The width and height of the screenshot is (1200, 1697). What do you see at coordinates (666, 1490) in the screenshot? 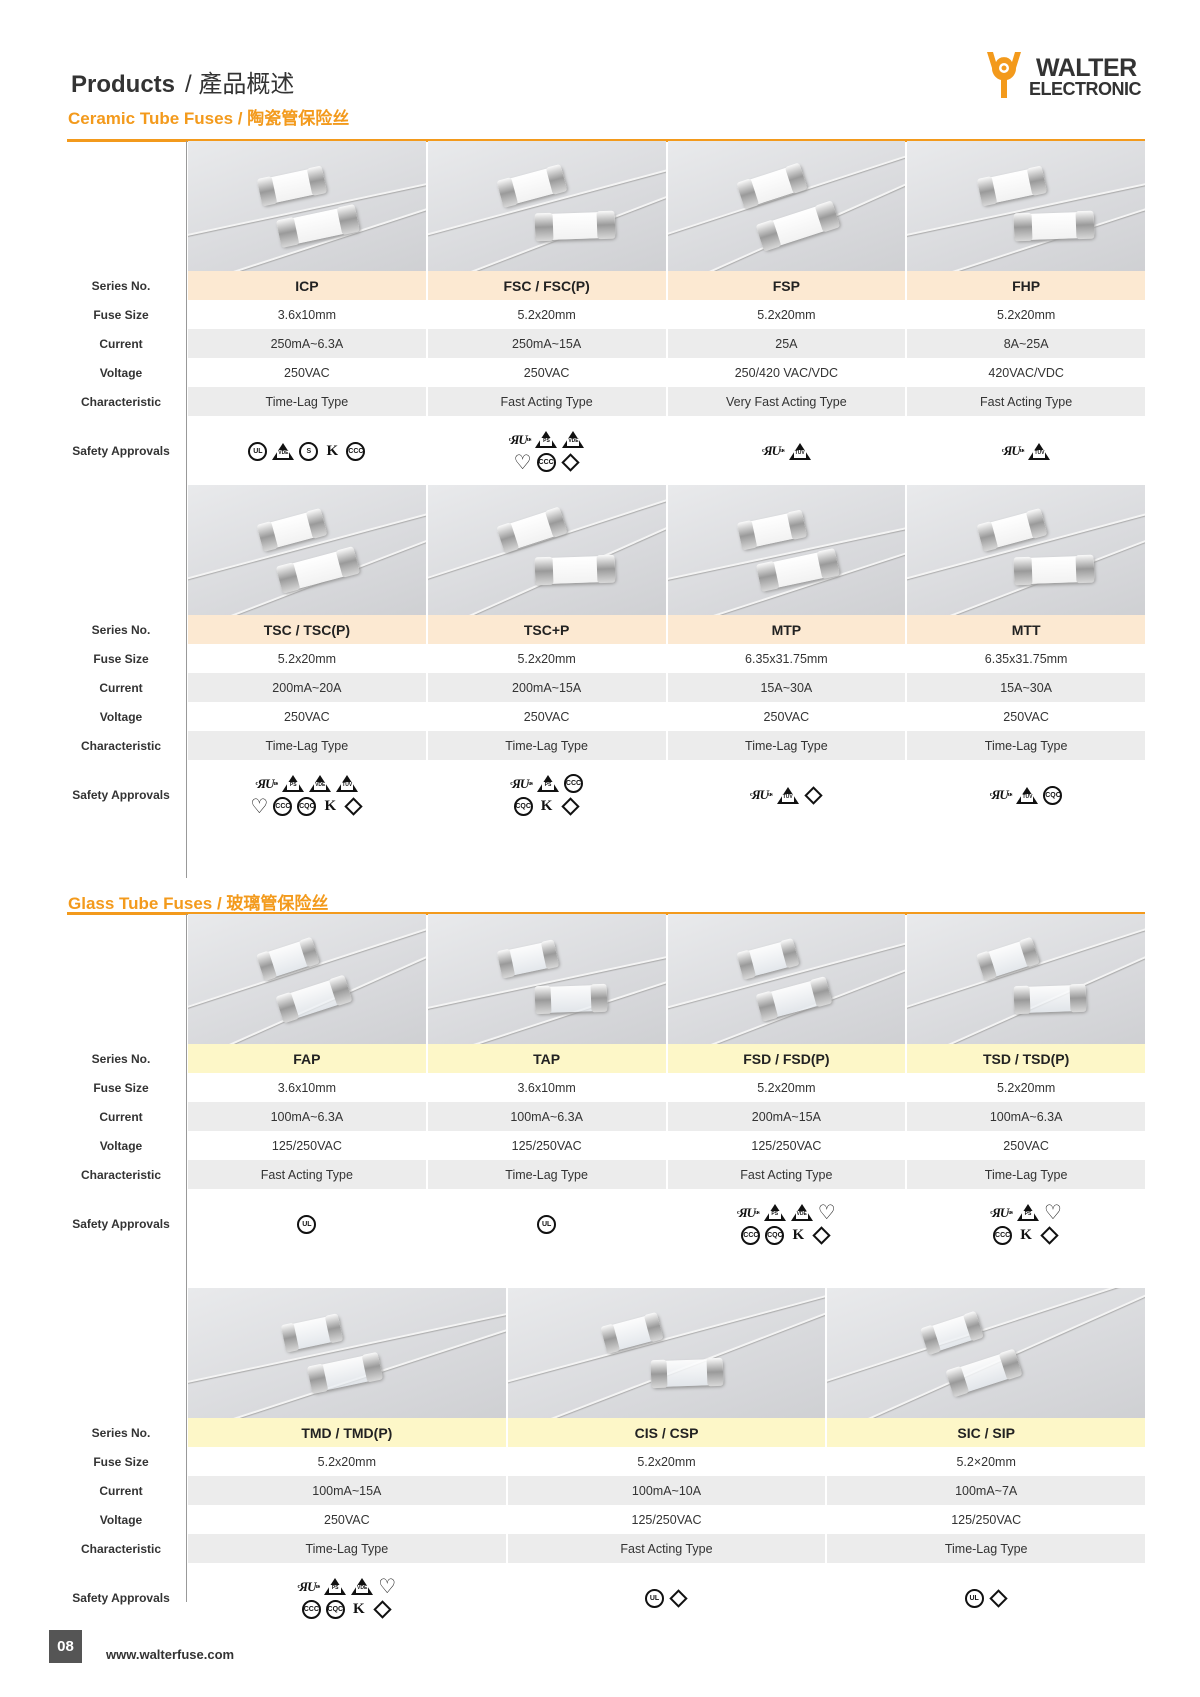
I see `spec-cell: 100mA~10A` at bounding box center [666, 1490].